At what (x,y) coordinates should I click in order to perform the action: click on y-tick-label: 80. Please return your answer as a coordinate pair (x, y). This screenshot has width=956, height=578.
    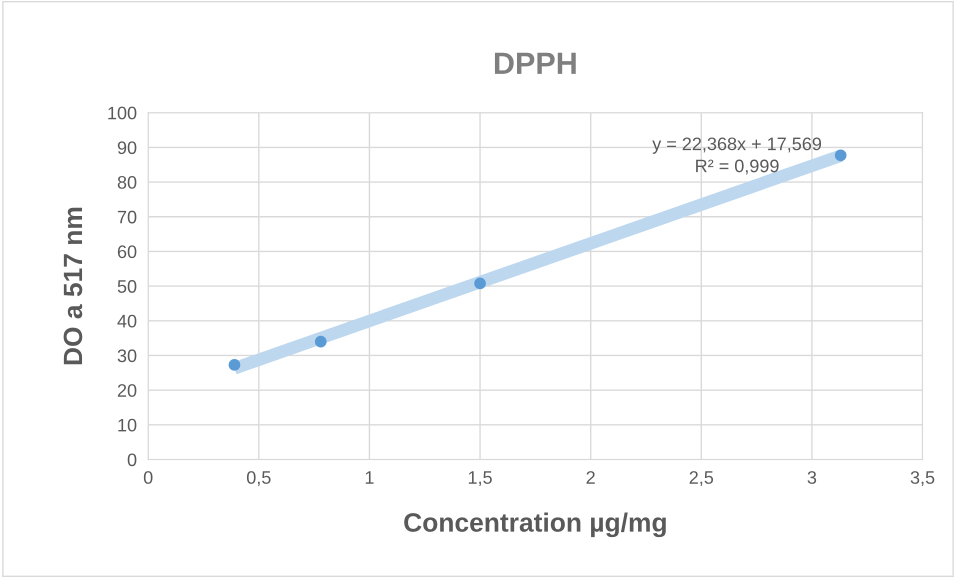
    Looking at the image, I should click on (127, 182).